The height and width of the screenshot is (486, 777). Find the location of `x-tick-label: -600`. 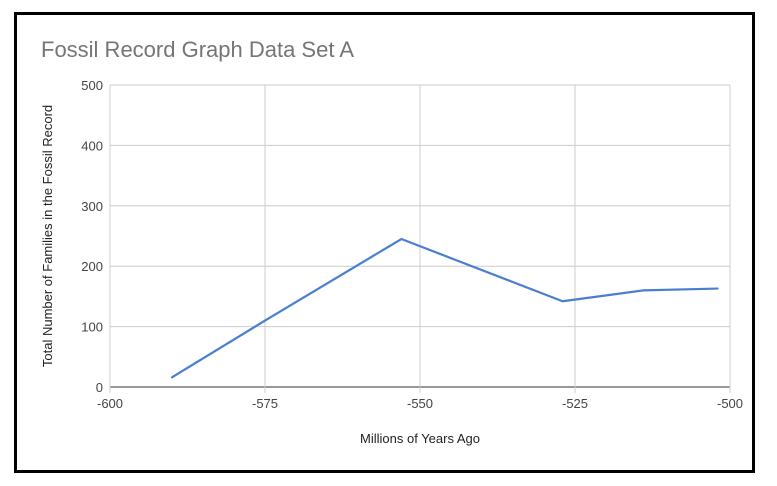

x-tick-label: -600 is located at coordinates (110, 403).